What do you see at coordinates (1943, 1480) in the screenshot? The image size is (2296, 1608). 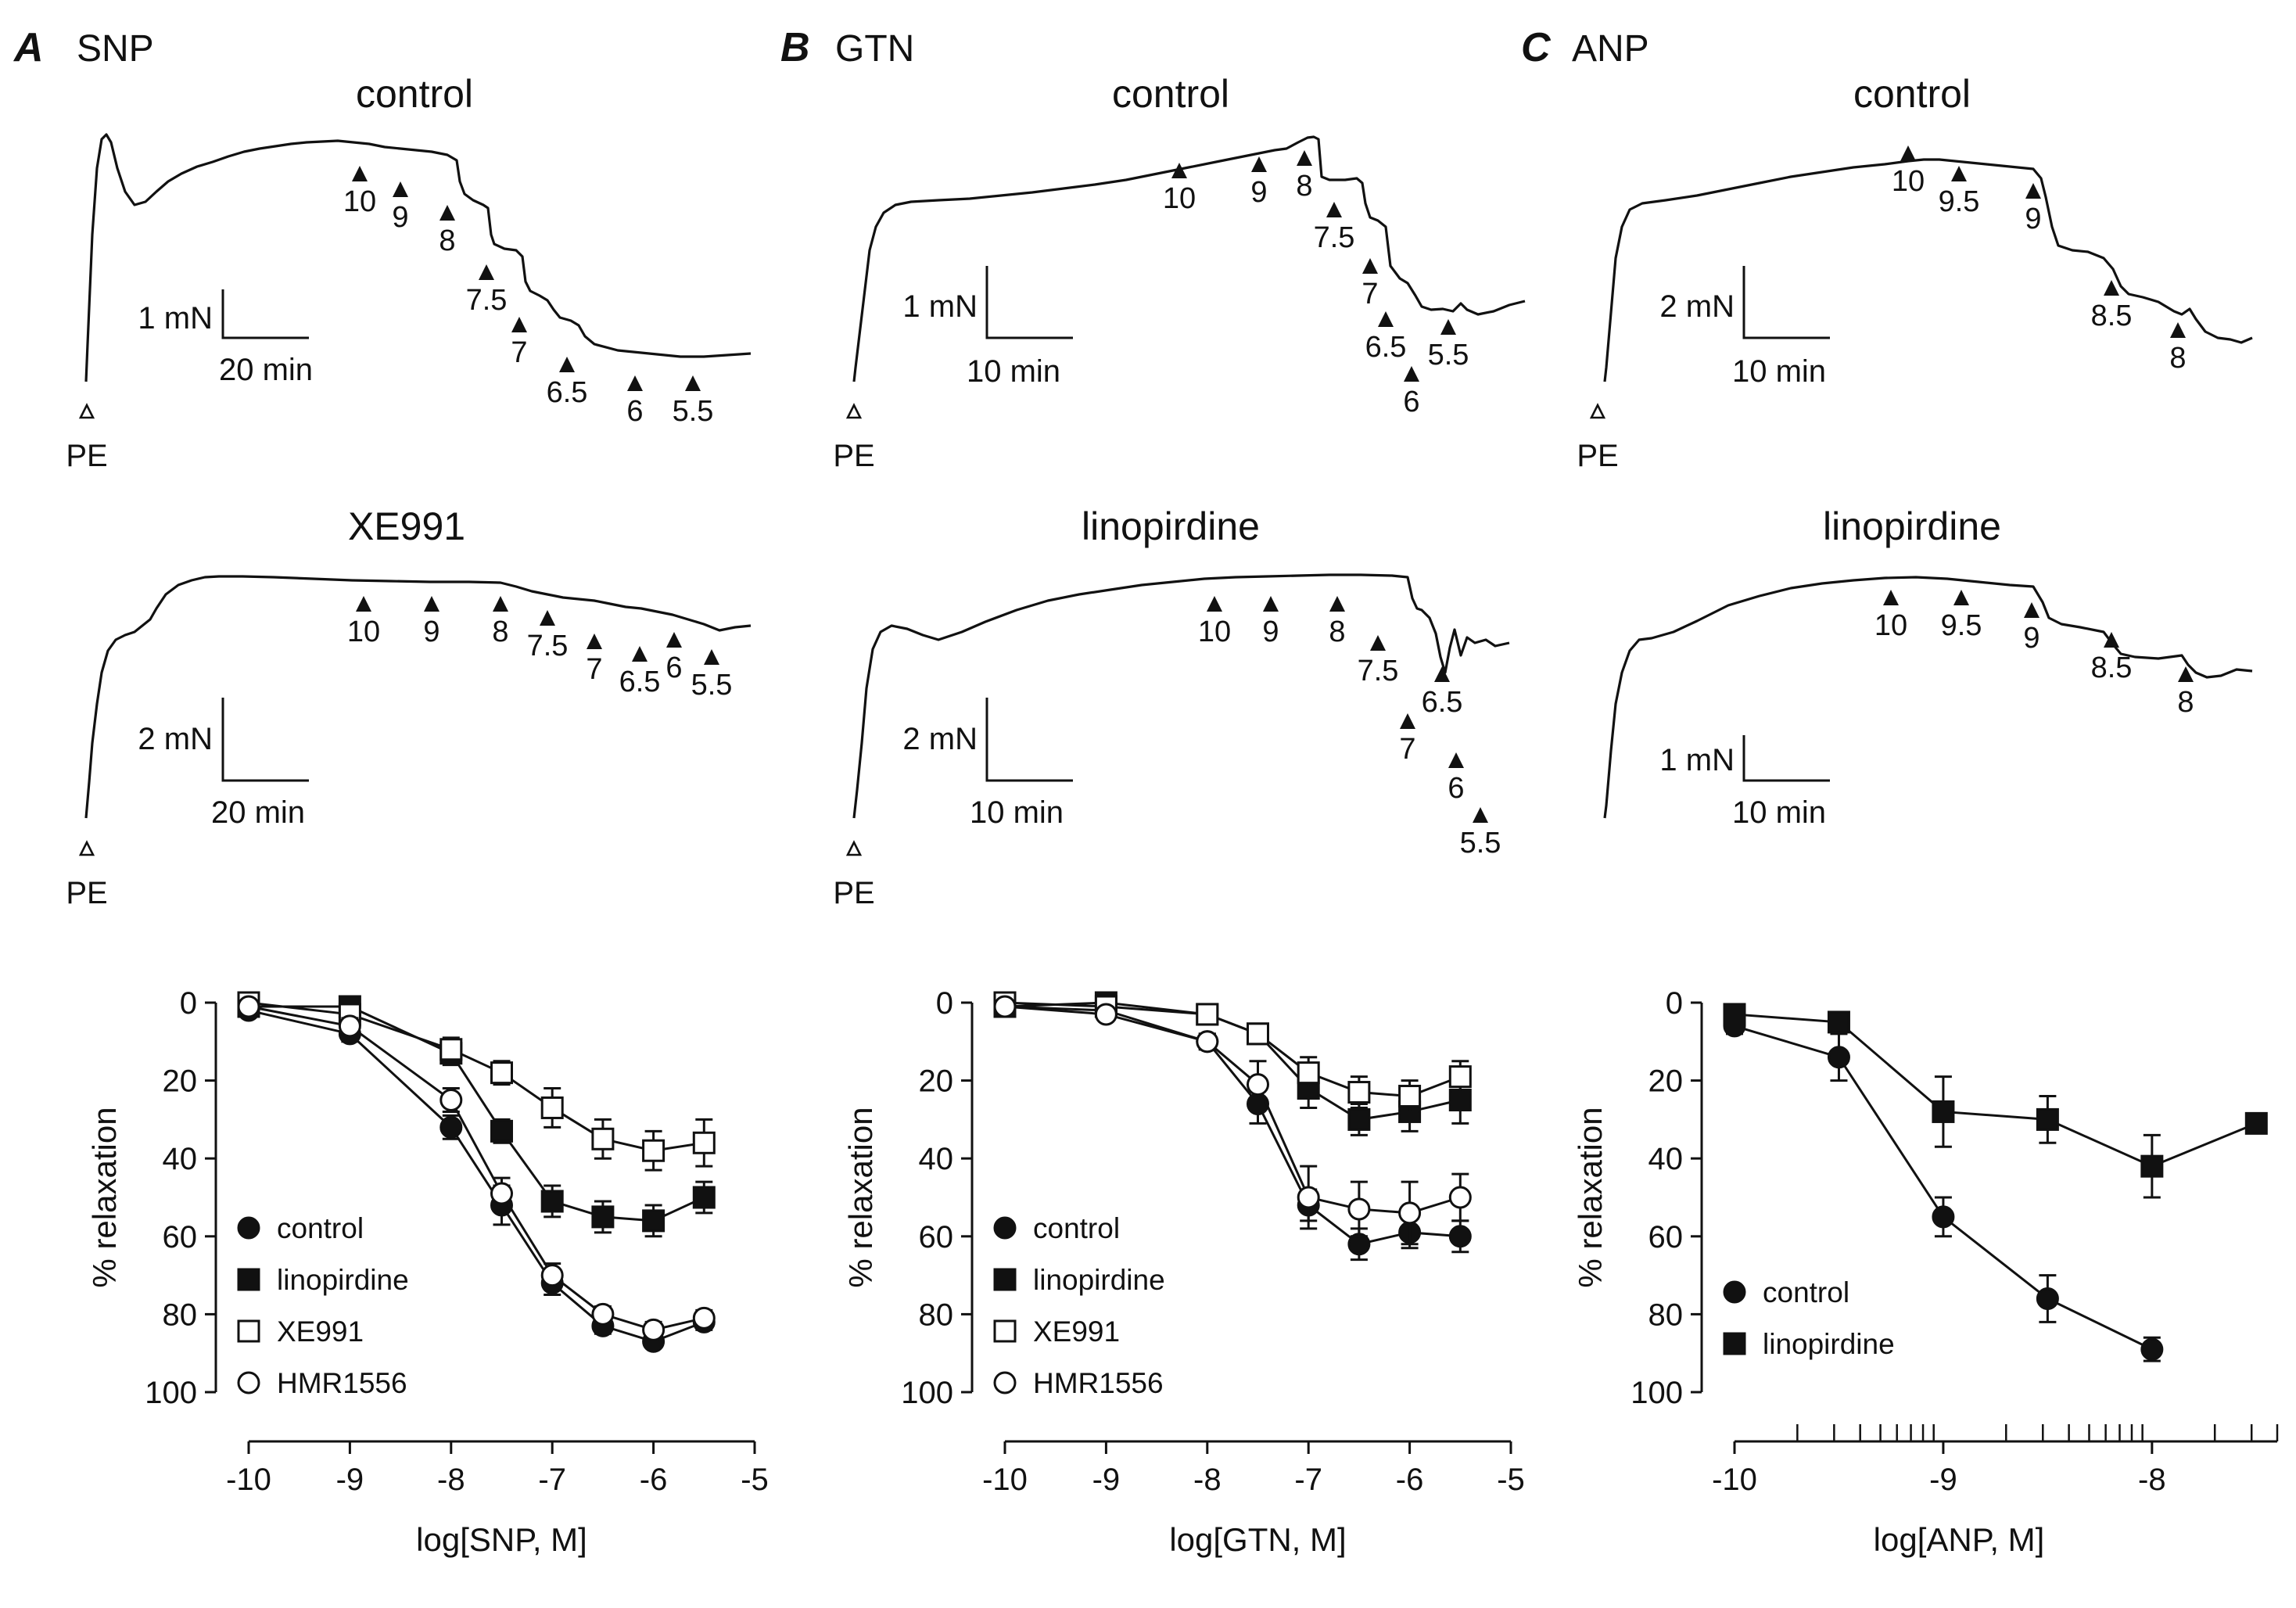 I see `x-tick-label: -9` at bounding box center [1943, 1480].